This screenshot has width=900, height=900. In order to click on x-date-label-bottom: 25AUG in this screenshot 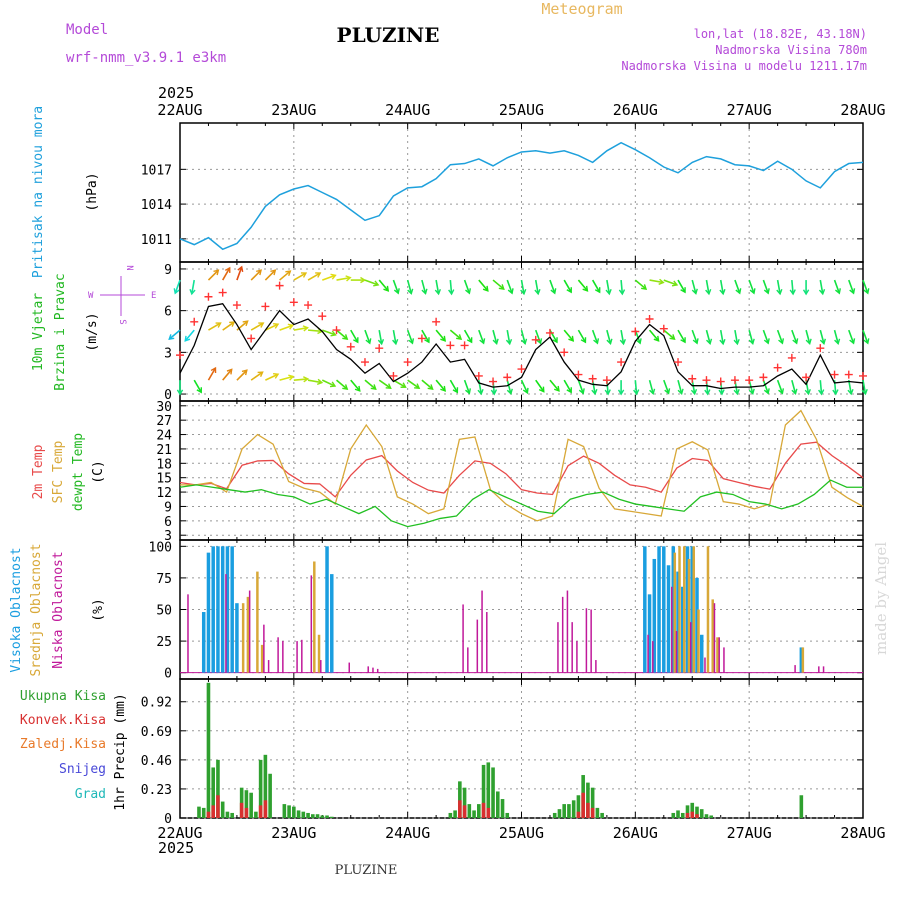, I will do `click(521, 833)`.